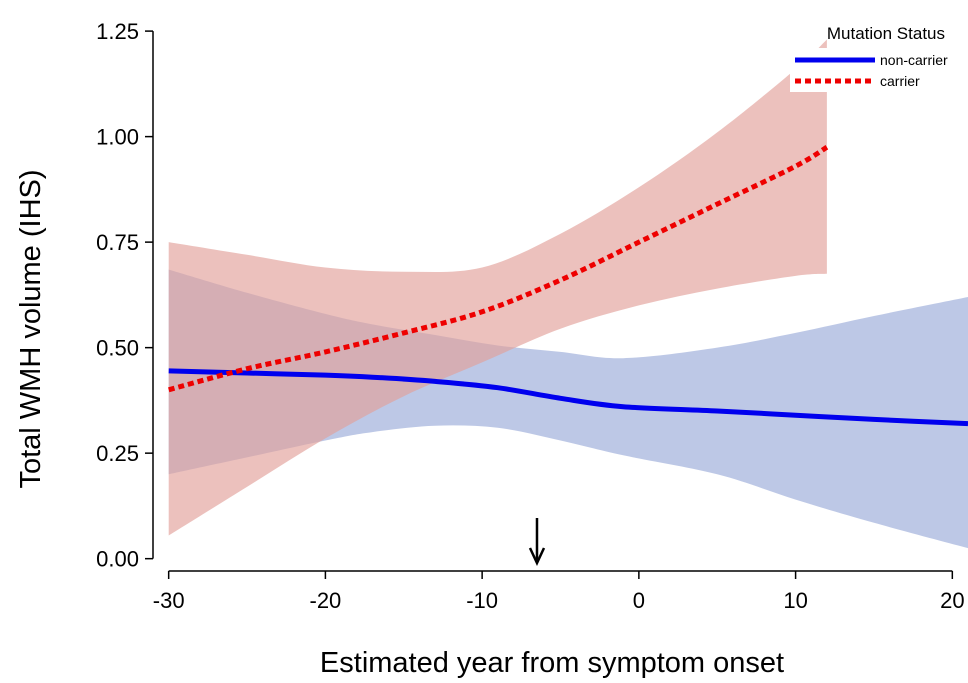 Image resolution: width=968 pixels, height=683 pixels. What do you see at coordinates (31, 328) in the screenshot?
I see `y-axis-title: Total WMH volume (IHS)` at bounding box center [31, 328].